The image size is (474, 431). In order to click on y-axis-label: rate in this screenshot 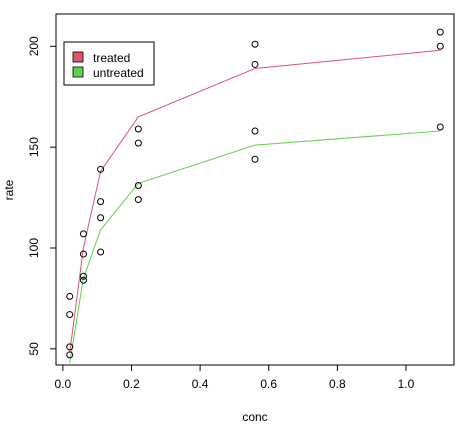, I will do `click(9, 189)`.